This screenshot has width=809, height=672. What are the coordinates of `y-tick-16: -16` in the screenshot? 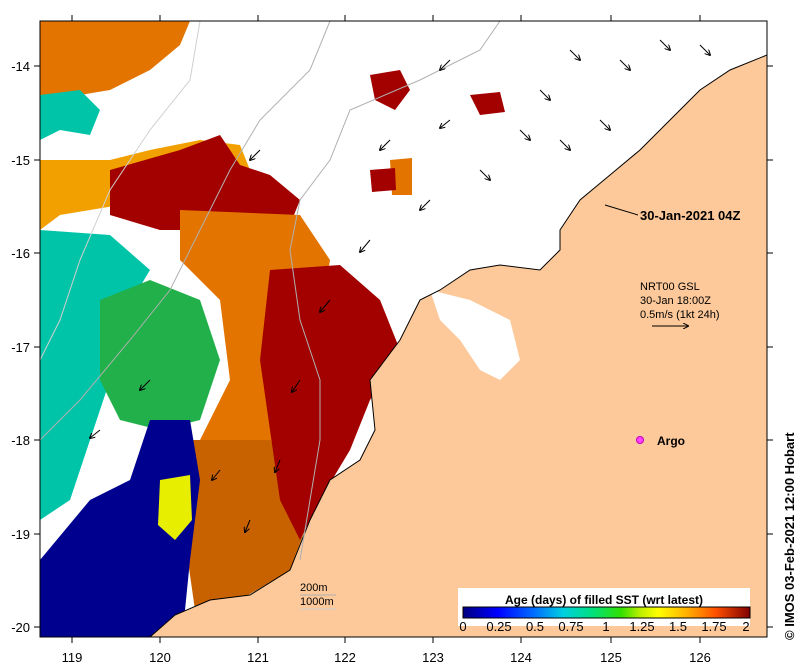 It's located at (20, 253).